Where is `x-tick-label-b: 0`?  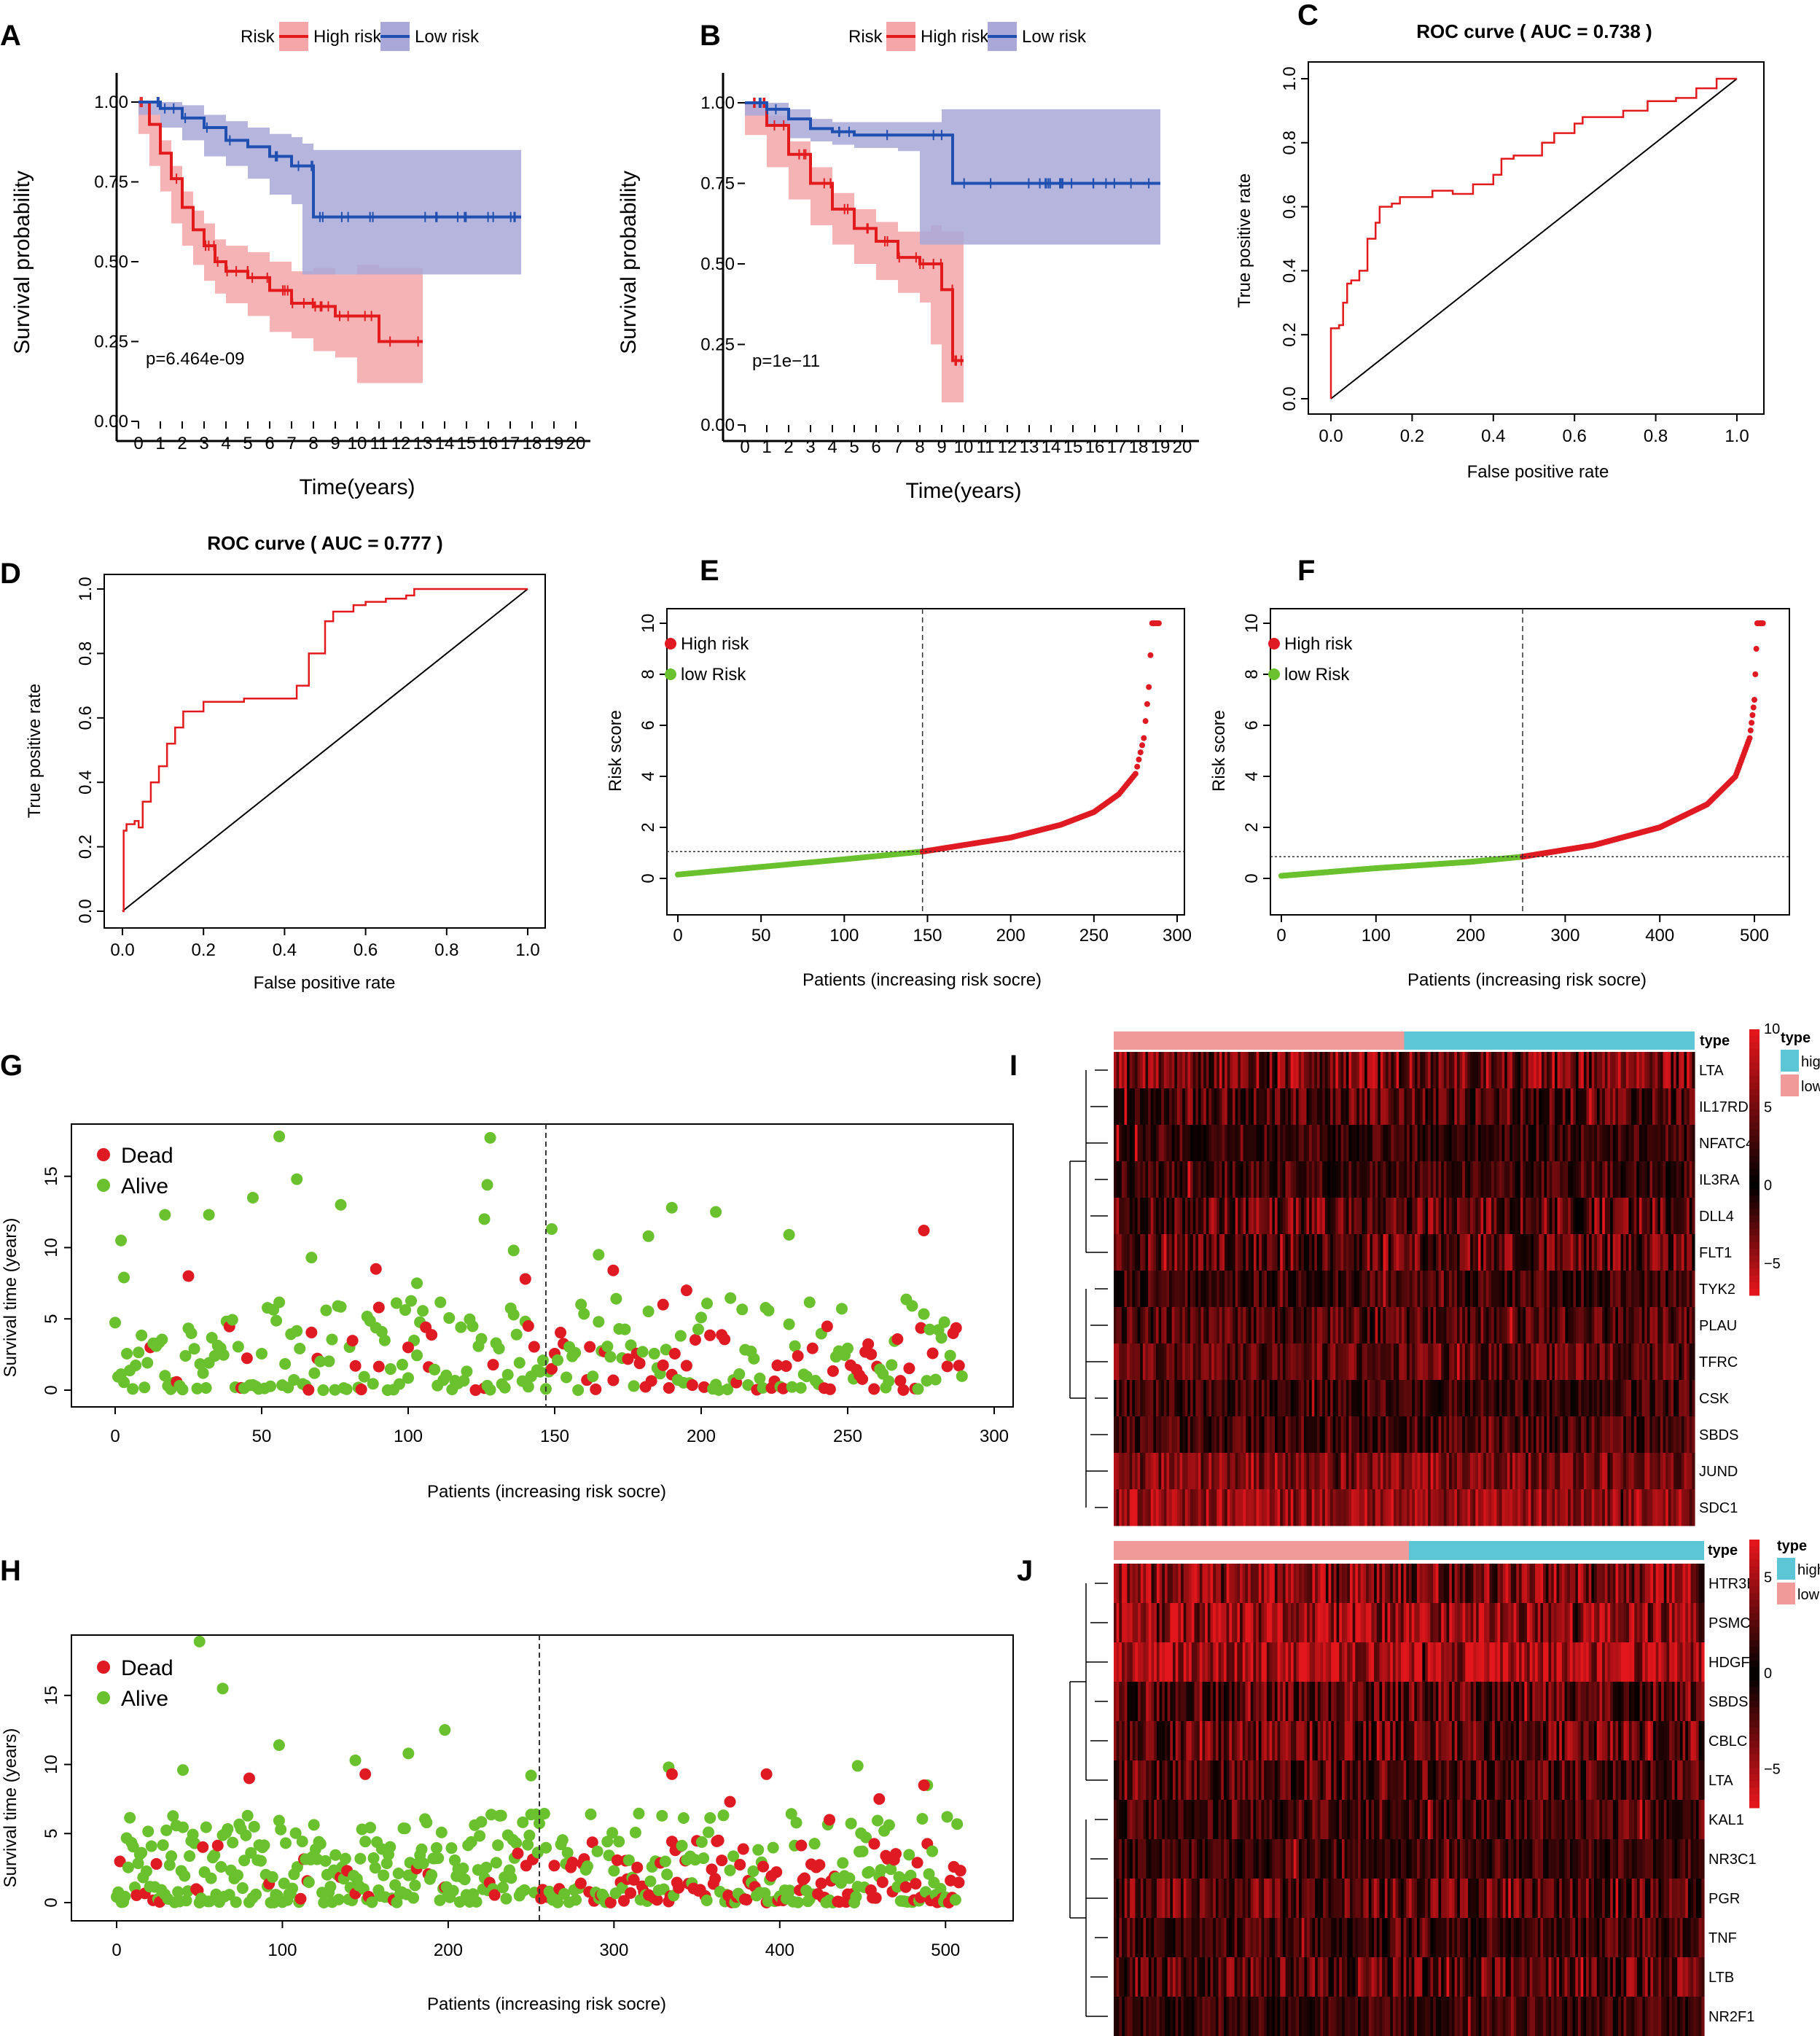
x-tick-label-b: 0 is located at coordinates (744, 447).